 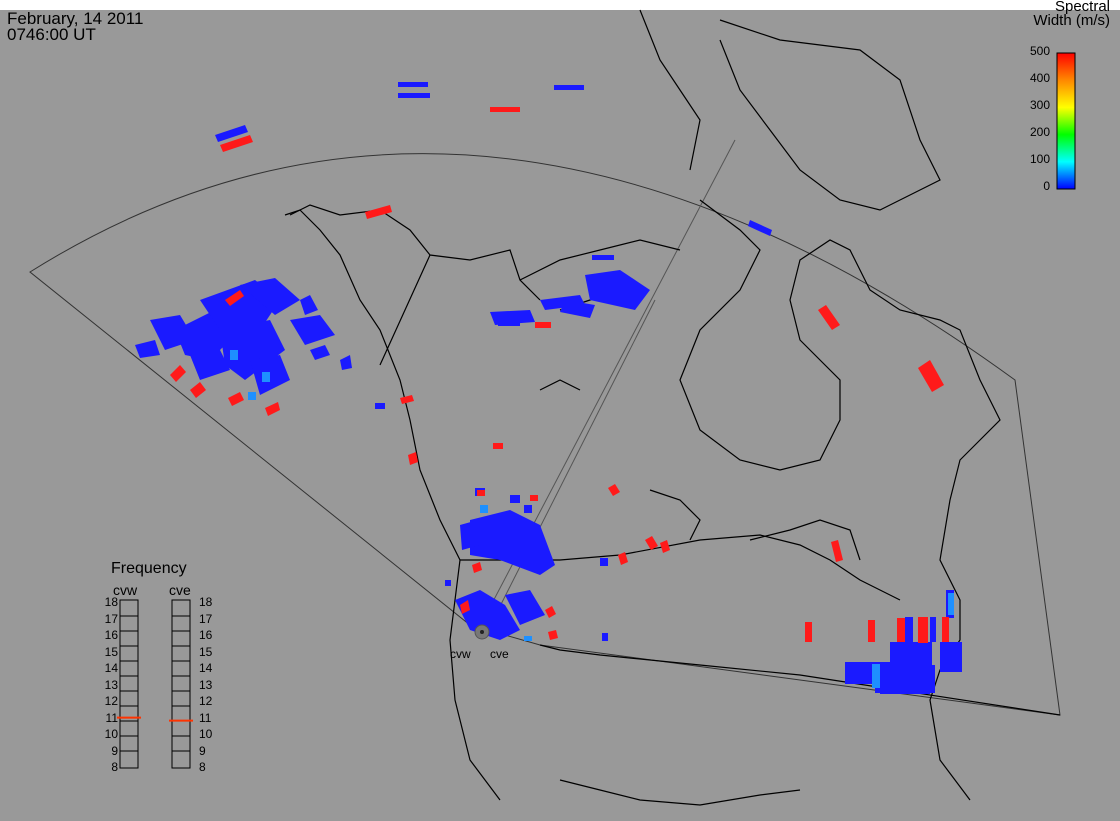 I want to click on colorbar-scale, so click(x=1066, y=121).